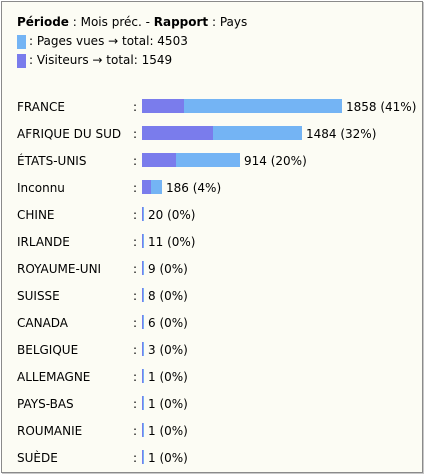 This screenshot has width=426, height=476. What do you see at coordinates (212, 377) in the screenshot?
I see `chart-row: ALLEMAGNE:1 (0%)` at bounding box center [212, 377].